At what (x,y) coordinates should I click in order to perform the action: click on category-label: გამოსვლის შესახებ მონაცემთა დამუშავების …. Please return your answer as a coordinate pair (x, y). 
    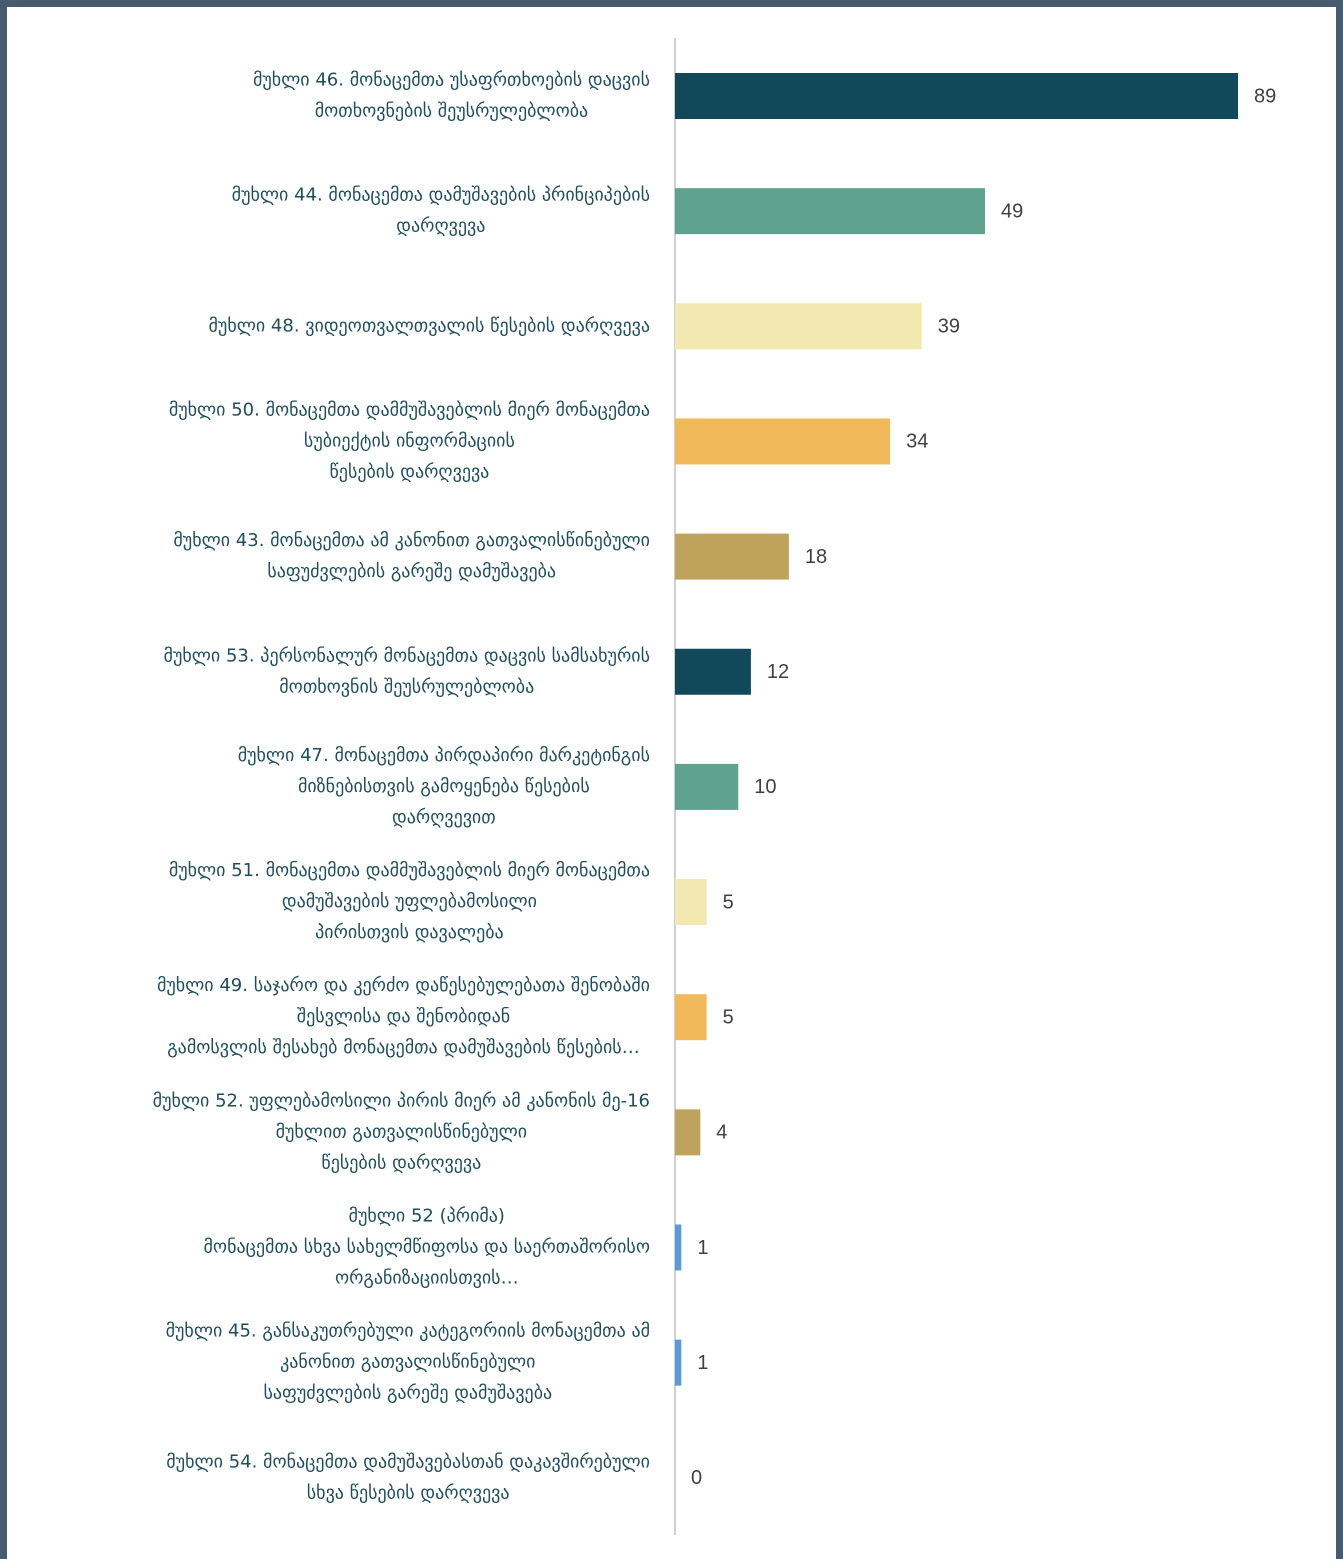
    Looking at the image, I should click on (403, 1047).